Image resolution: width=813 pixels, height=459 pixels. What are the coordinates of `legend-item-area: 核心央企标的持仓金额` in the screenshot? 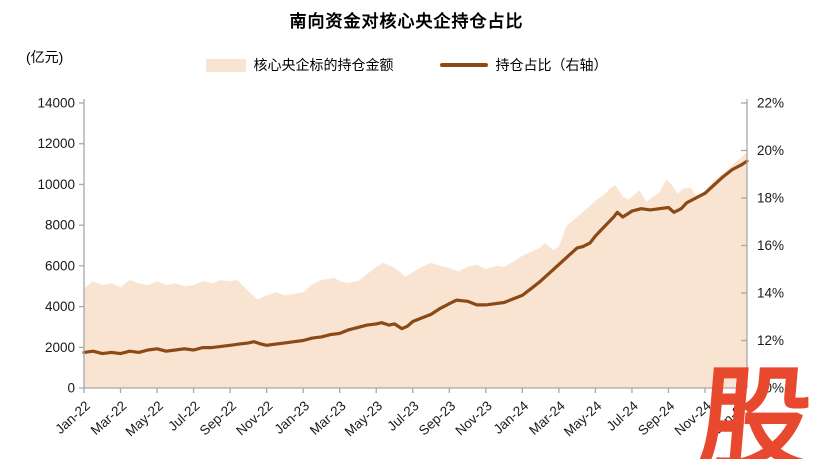 It's located at (299, 65).